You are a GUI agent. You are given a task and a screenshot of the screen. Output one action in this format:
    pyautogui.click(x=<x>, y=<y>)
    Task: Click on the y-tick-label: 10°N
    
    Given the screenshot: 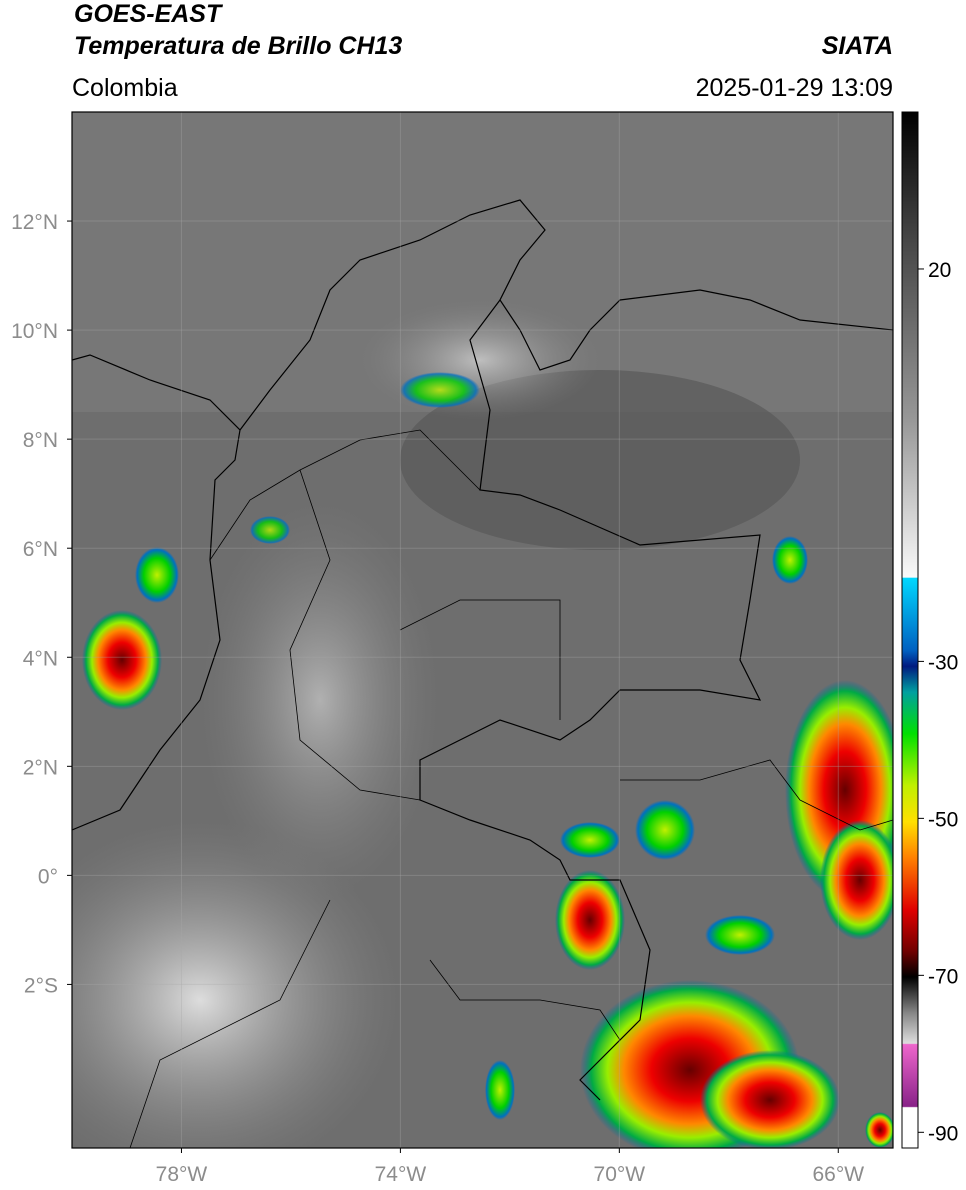 What is the action you would take?
    pyautogui.click(x=34, y=331)
    